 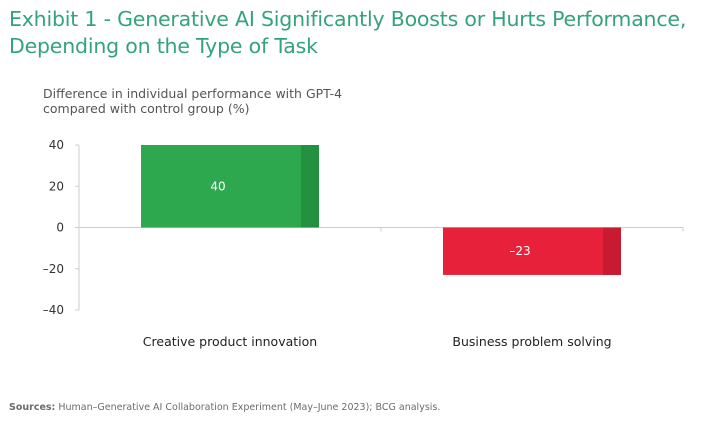 I want to click on y-tick-label: –20, so click(x=53, y=269).